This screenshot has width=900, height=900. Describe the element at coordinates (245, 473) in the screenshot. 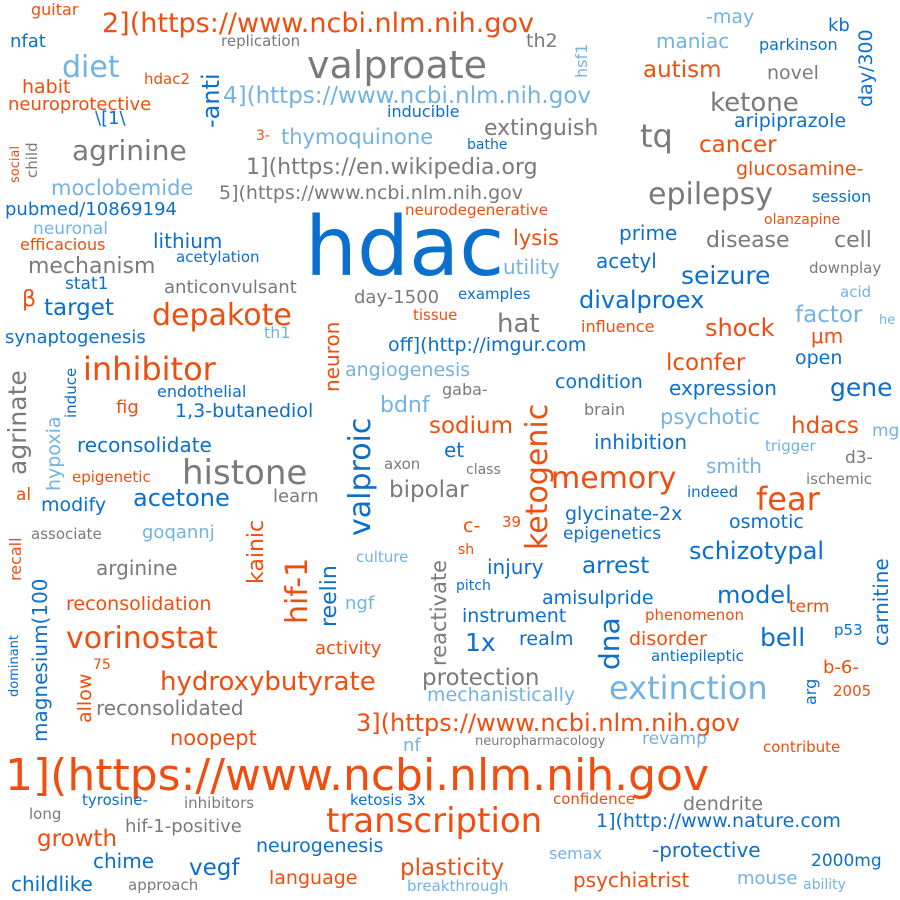

I see `word-histone: histone` at that location.